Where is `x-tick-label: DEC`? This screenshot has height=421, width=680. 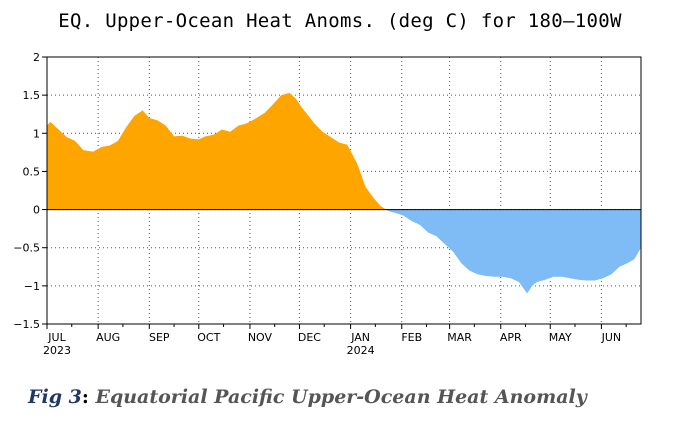
x-tick-label: DEC is located at coordinates (309, 337).